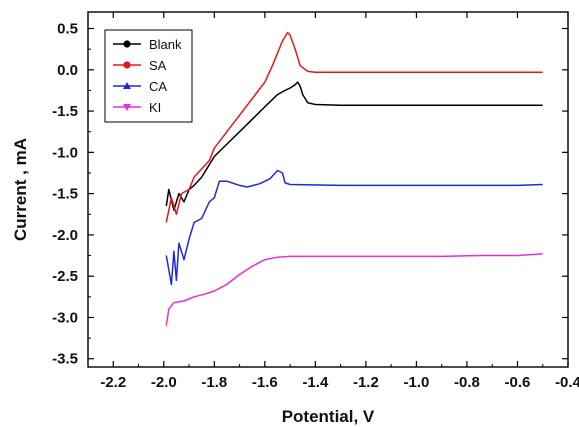 This screenshot has width=579, height=427. Describe the element at coordinates (148, 76) in the screenshot. I see `legend: Blank SA CA KI` at that location.